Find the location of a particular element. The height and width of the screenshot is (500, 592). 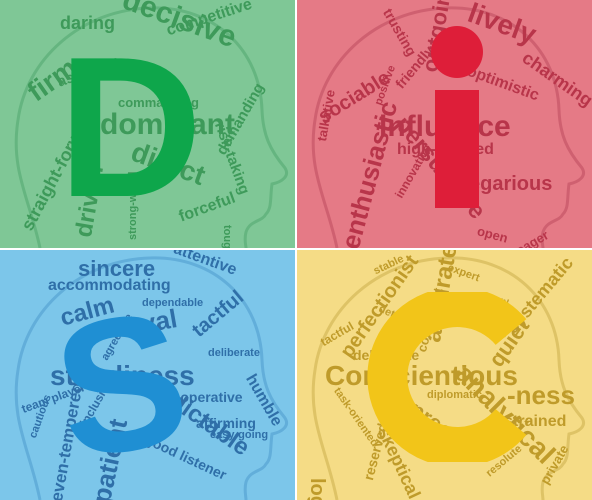

word: diplomatic is located at coordinates (455, 395).